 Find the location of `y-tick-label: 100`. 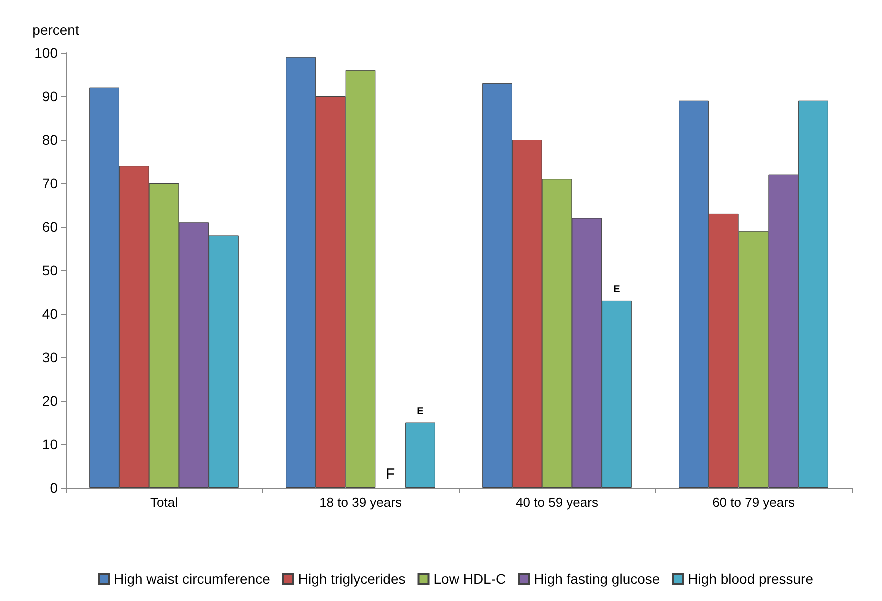

y-tick-label: 100 is located at coordinates (46, 53).